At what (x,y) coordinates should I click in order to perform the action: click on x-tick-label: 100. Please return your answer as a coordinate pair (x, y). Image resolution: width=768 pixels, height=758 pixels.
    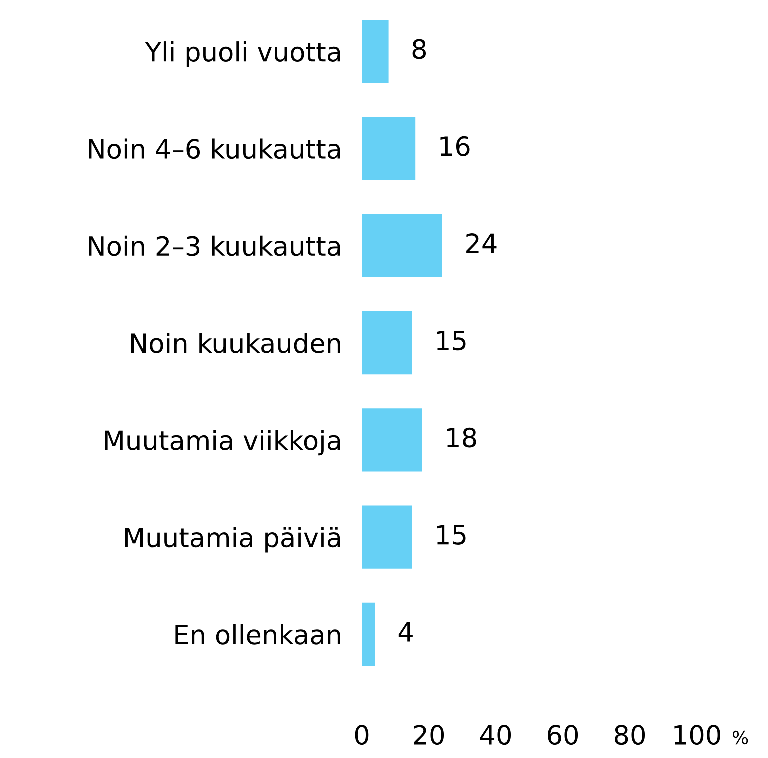
    Looking at the image, I should click on (697, 735).